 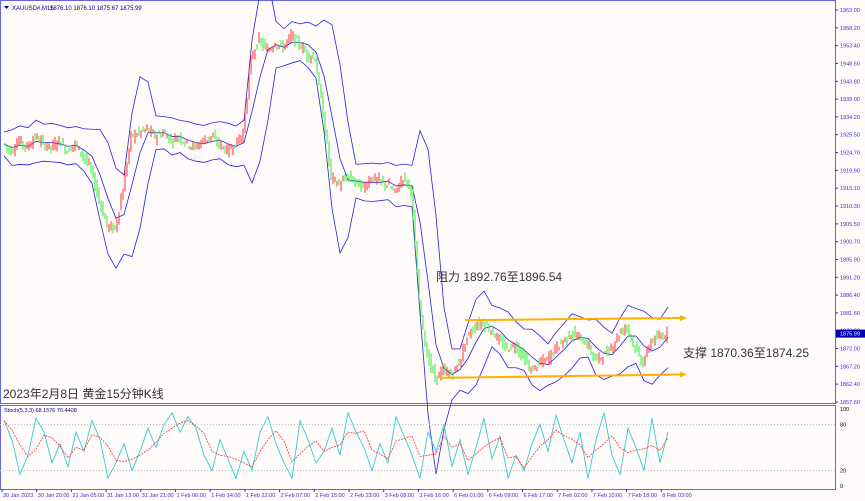 I want to click on time-tick-label: 31 Jan 21:00, so click(x=158, y=496).